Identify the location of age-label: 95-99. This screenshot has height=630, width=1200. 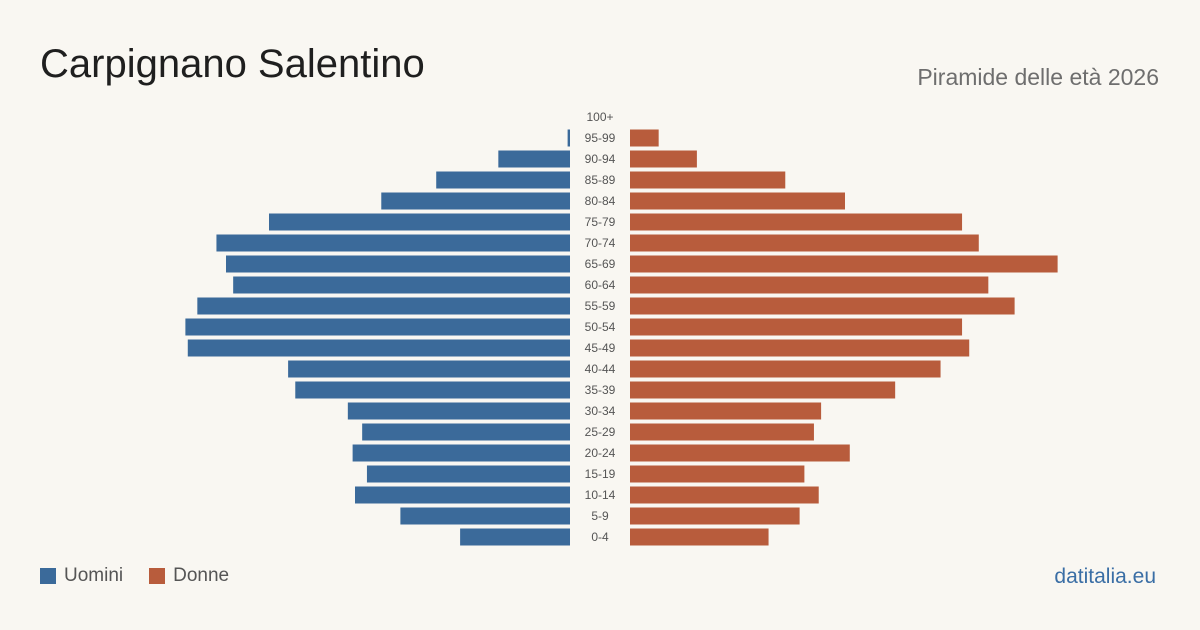
(600, 138).